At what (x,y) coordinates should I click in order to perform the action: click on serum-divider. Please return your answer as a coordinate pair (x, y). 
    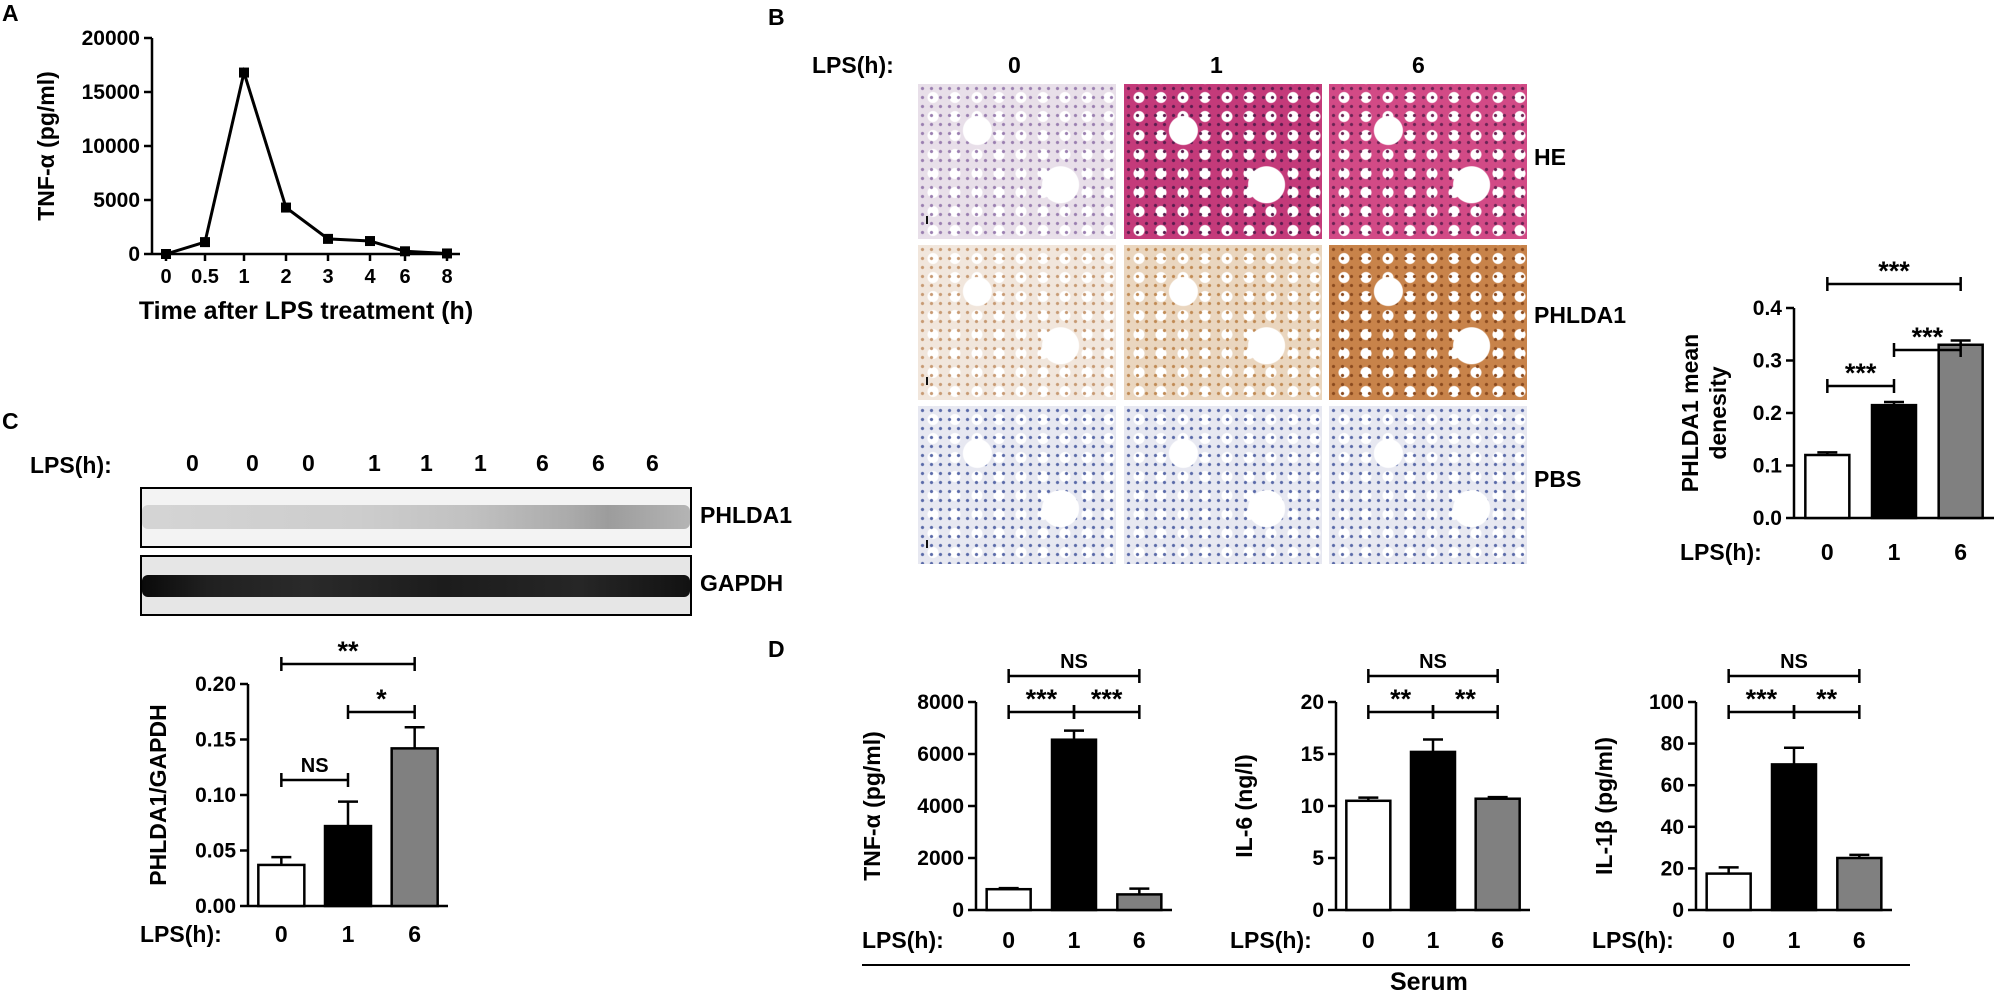
    Looking at the image, I should click on (1386, 965).